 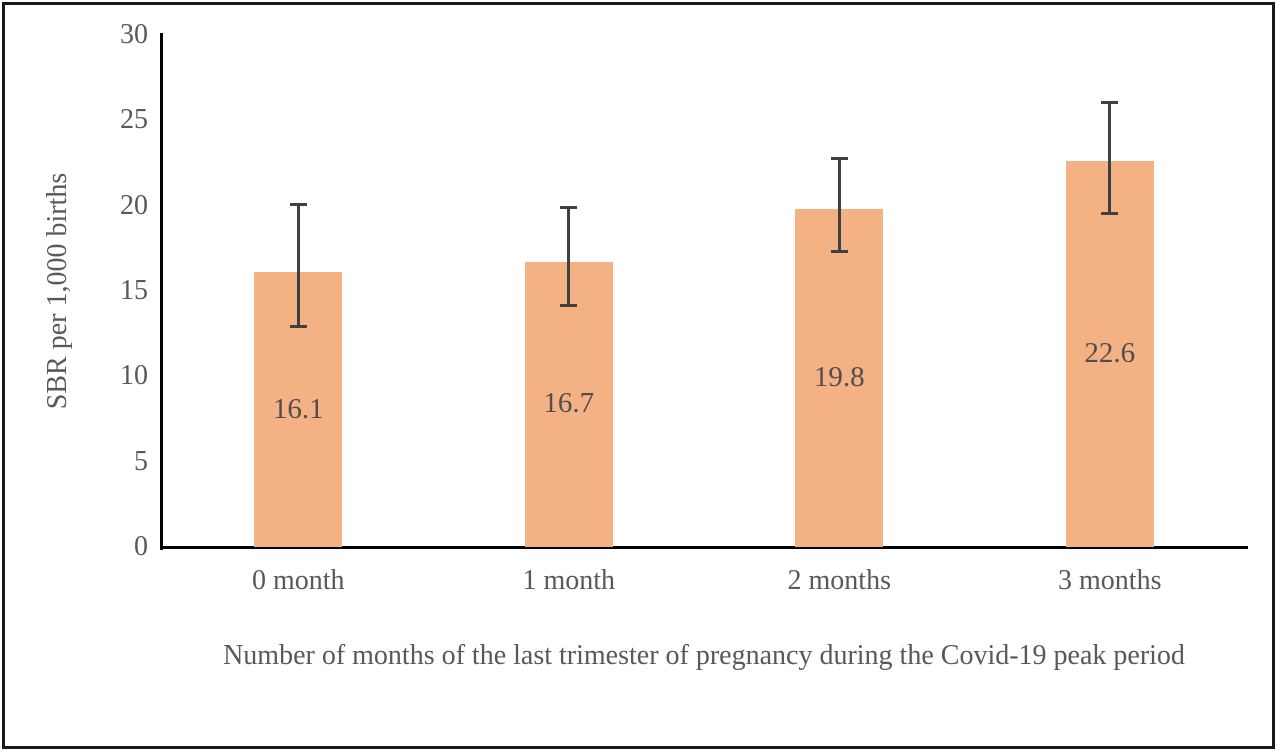 What do you see at coordinates (569, 580) in the screenshot?
I see `x-tick-label: 1 month` at bounding box center [569, 580].